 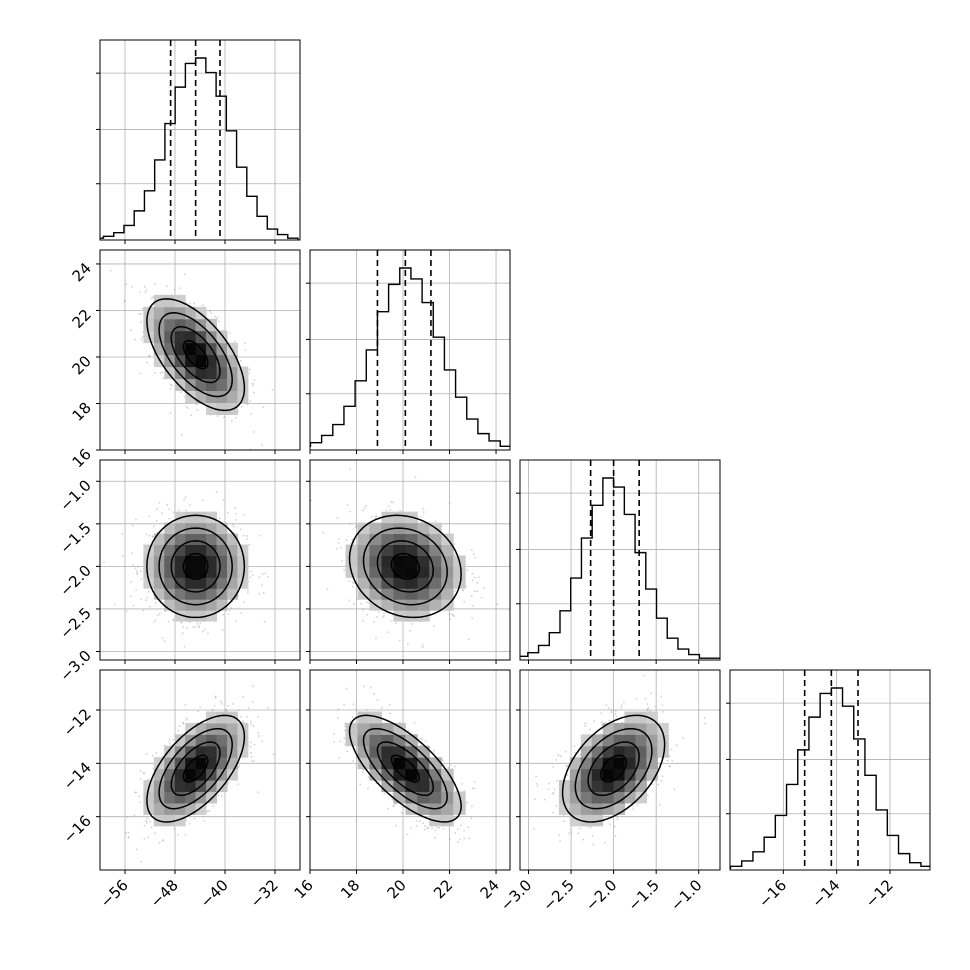 I want to click on y-tick-label: 22, so click(x=82, y=319).